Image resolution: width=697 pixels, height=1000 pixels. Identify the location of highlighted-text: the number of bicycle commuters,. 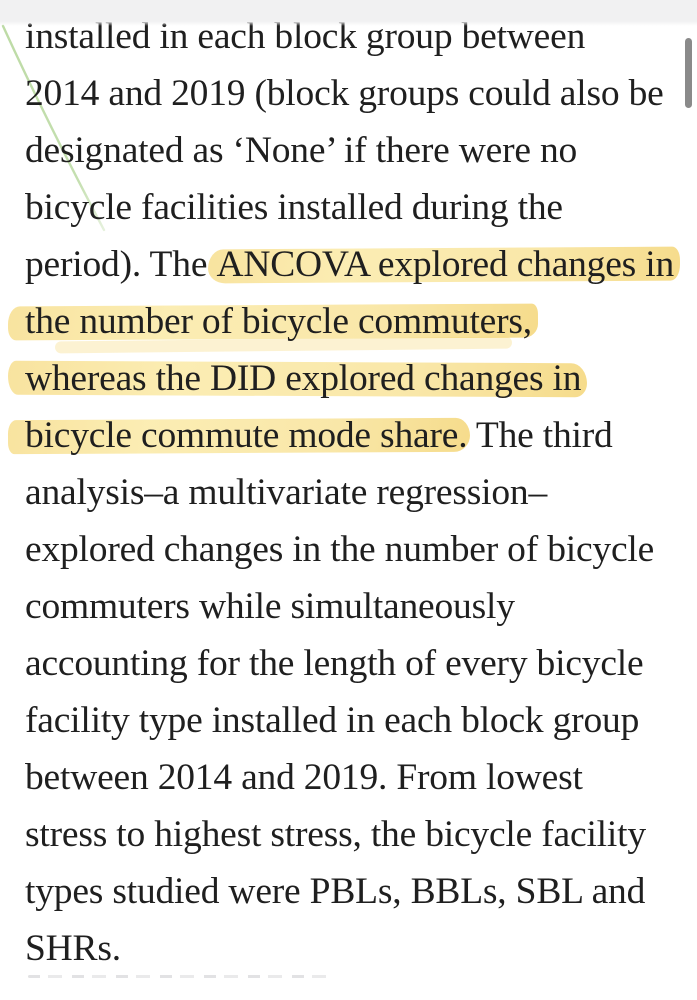
(278, 321).